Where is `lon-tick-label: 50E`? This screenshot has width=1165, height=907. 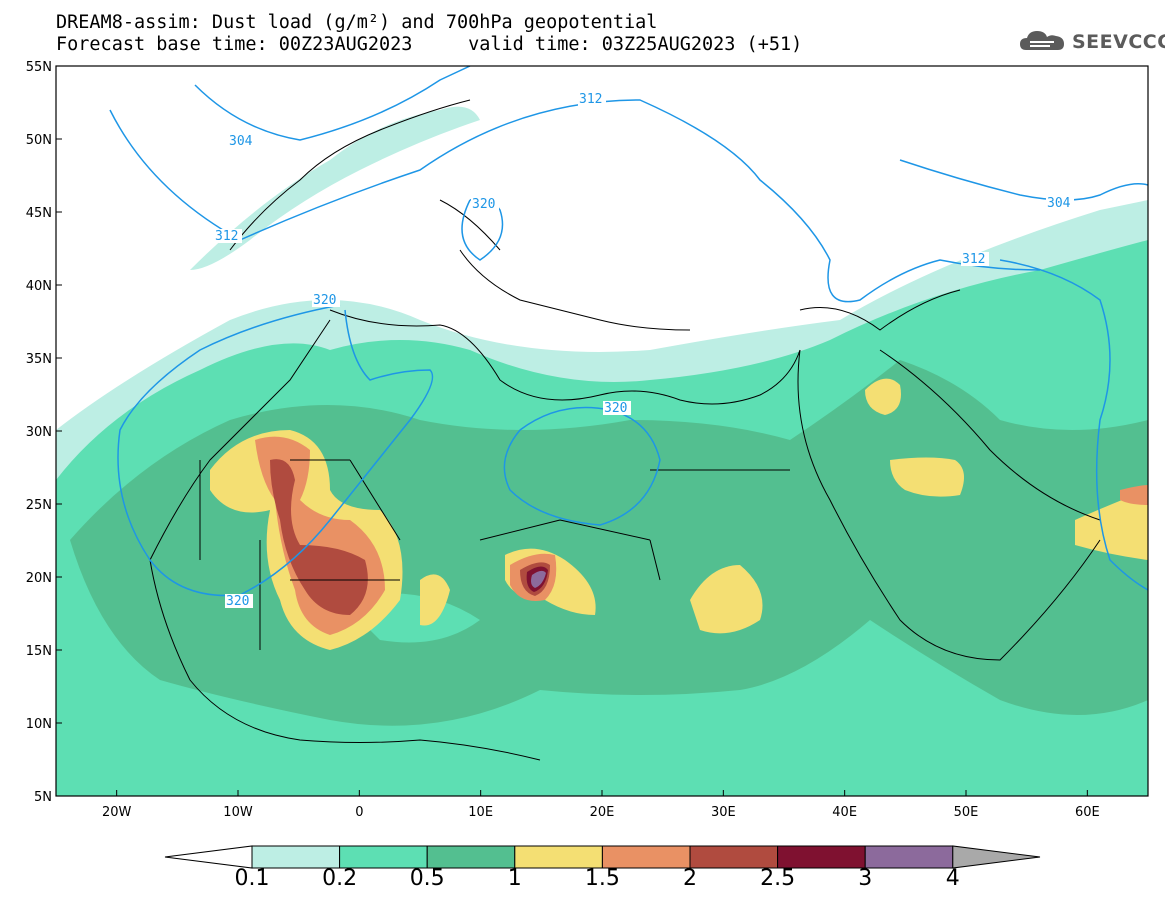 lon-tick-label: 50E is located at coordinates (966, 812).